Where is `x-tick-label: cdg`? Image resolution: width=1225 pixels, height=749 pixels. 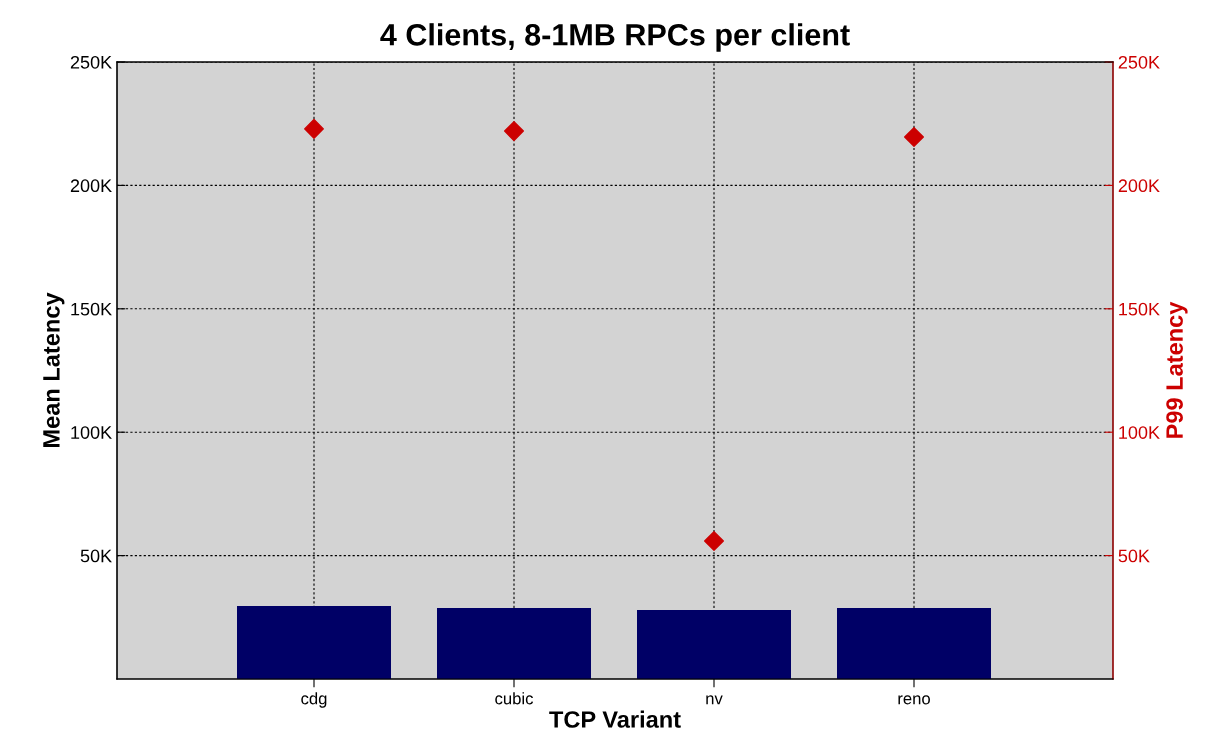 x-tick-label: cdg is located at coordinates (314, 700).